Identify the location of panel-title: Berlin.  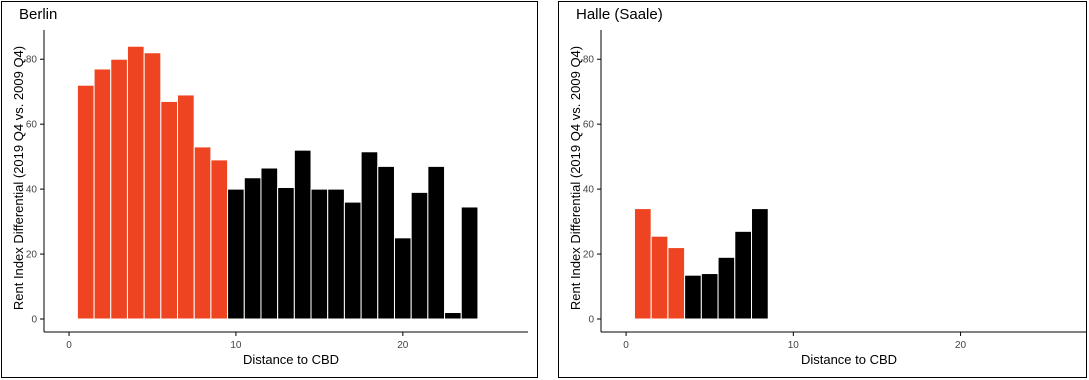
(38, 14).